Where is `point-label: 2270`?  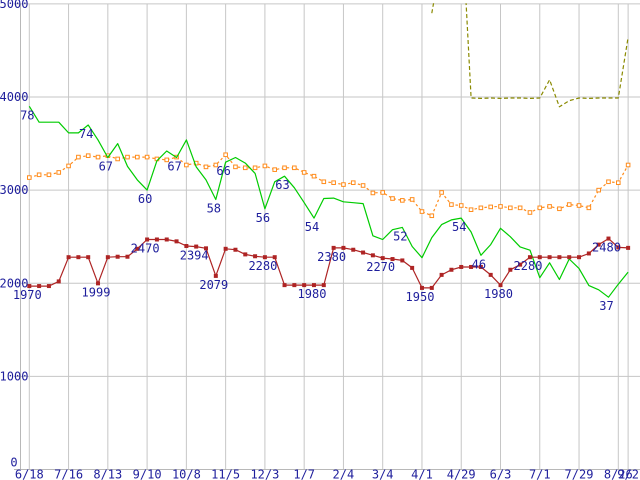 point-label: 2270 is located at coordinates (380, 267).